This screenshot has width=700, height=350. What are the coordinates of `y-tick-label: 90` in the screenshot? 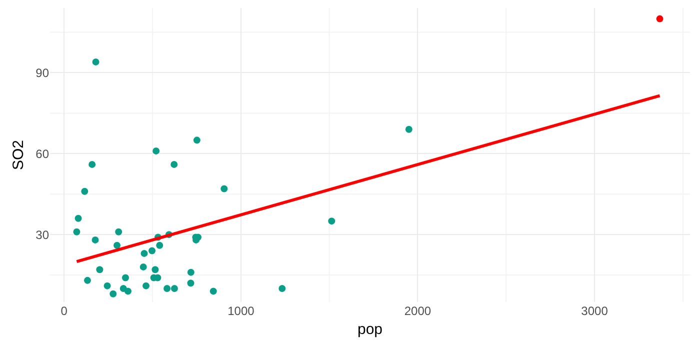 It's located at (43, 73).